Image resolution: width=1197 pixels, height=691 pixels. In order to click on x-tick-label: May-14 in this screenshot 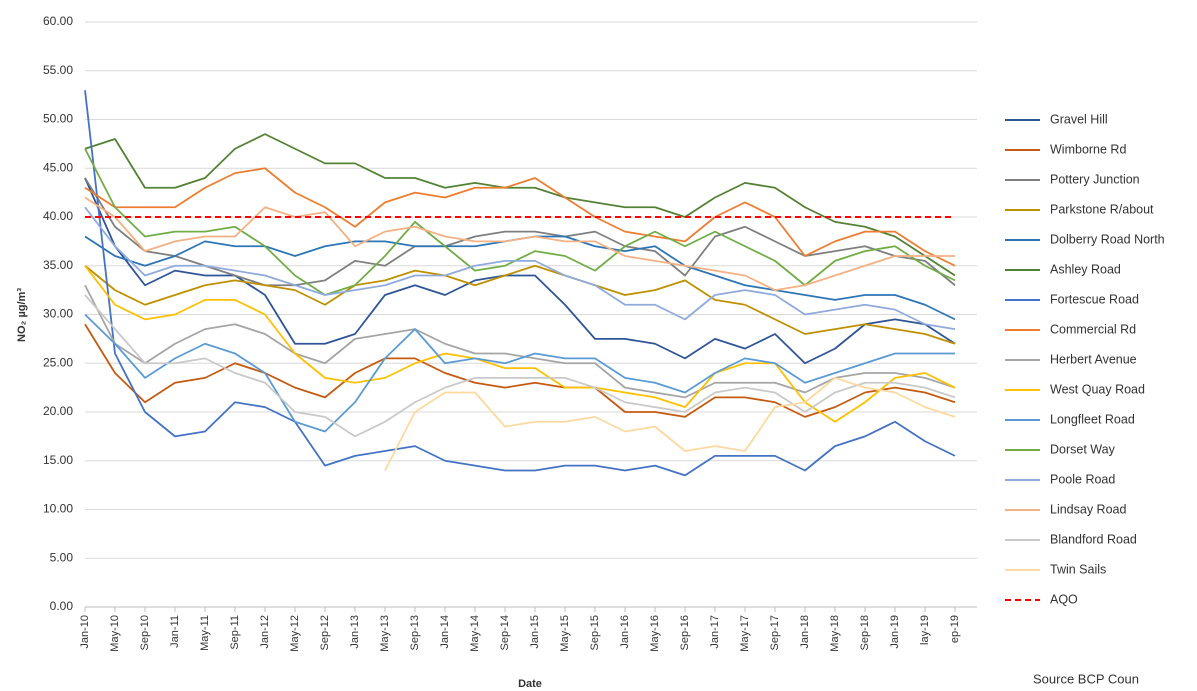, I will do `click(475, 633)`.